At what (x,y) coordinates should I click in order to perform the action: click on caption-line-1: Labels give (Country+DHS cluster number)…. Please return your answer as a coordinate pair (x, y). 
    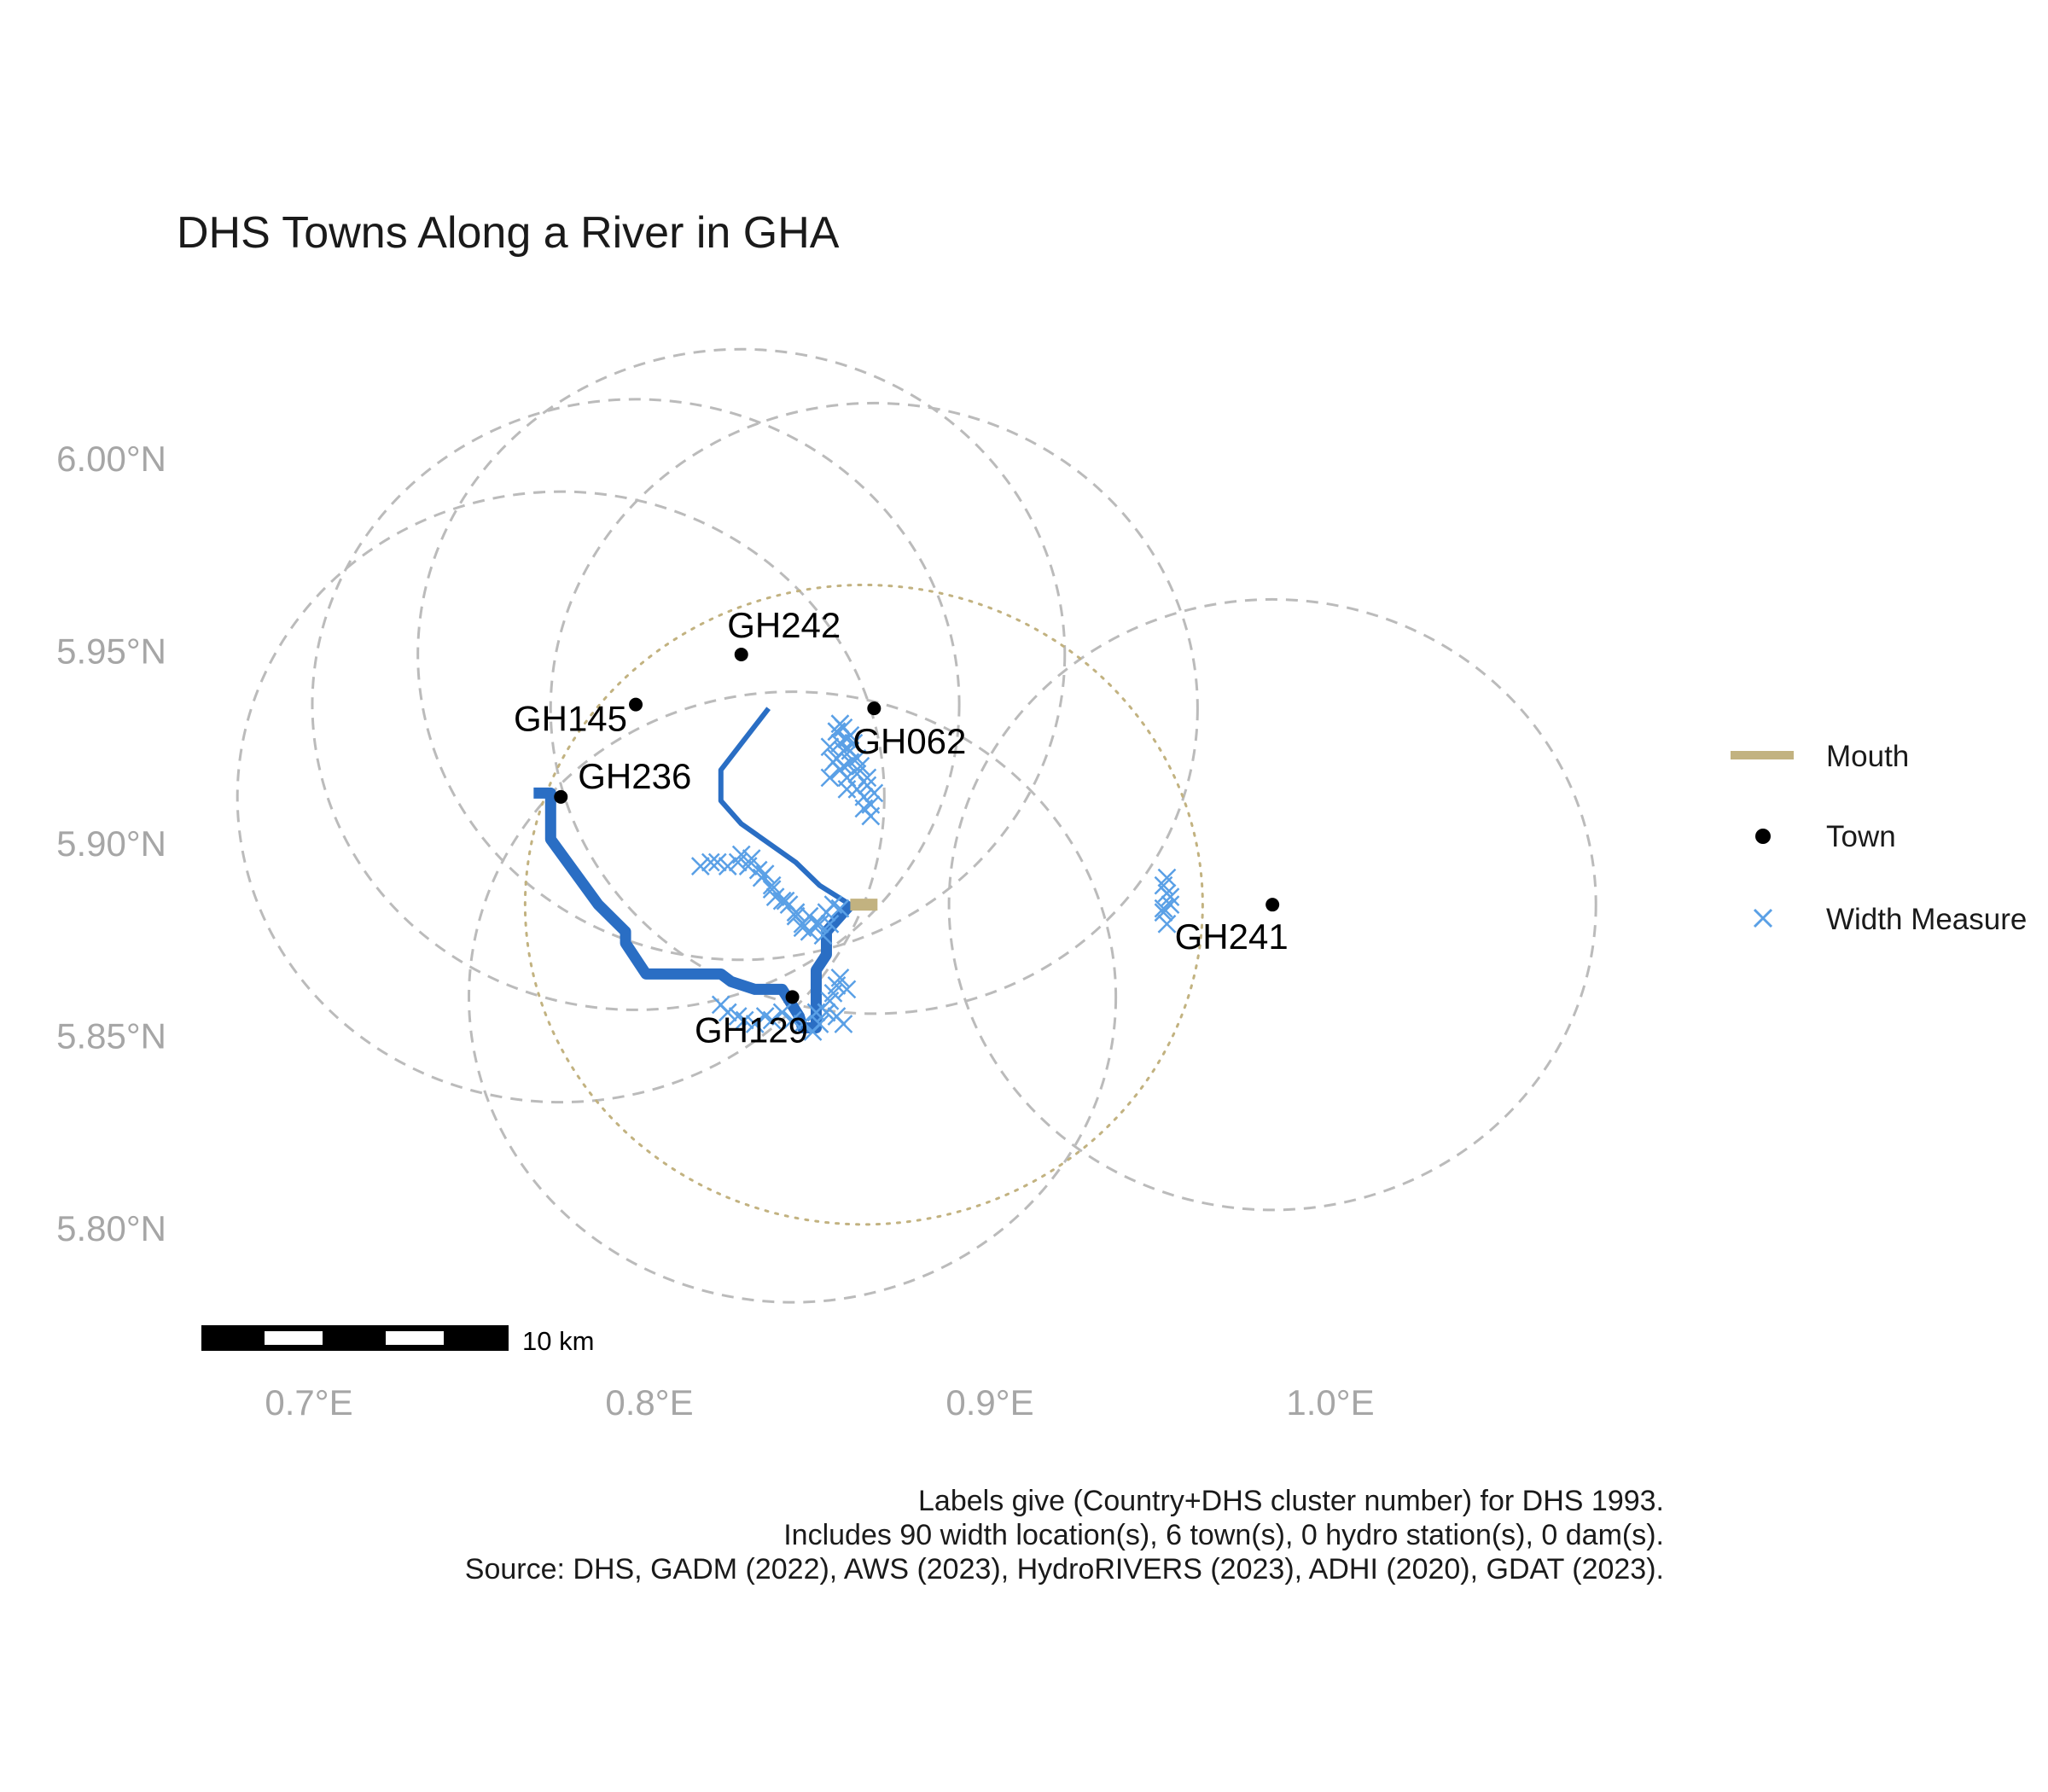
    Looking at the image, I should click on (1291, 1501).